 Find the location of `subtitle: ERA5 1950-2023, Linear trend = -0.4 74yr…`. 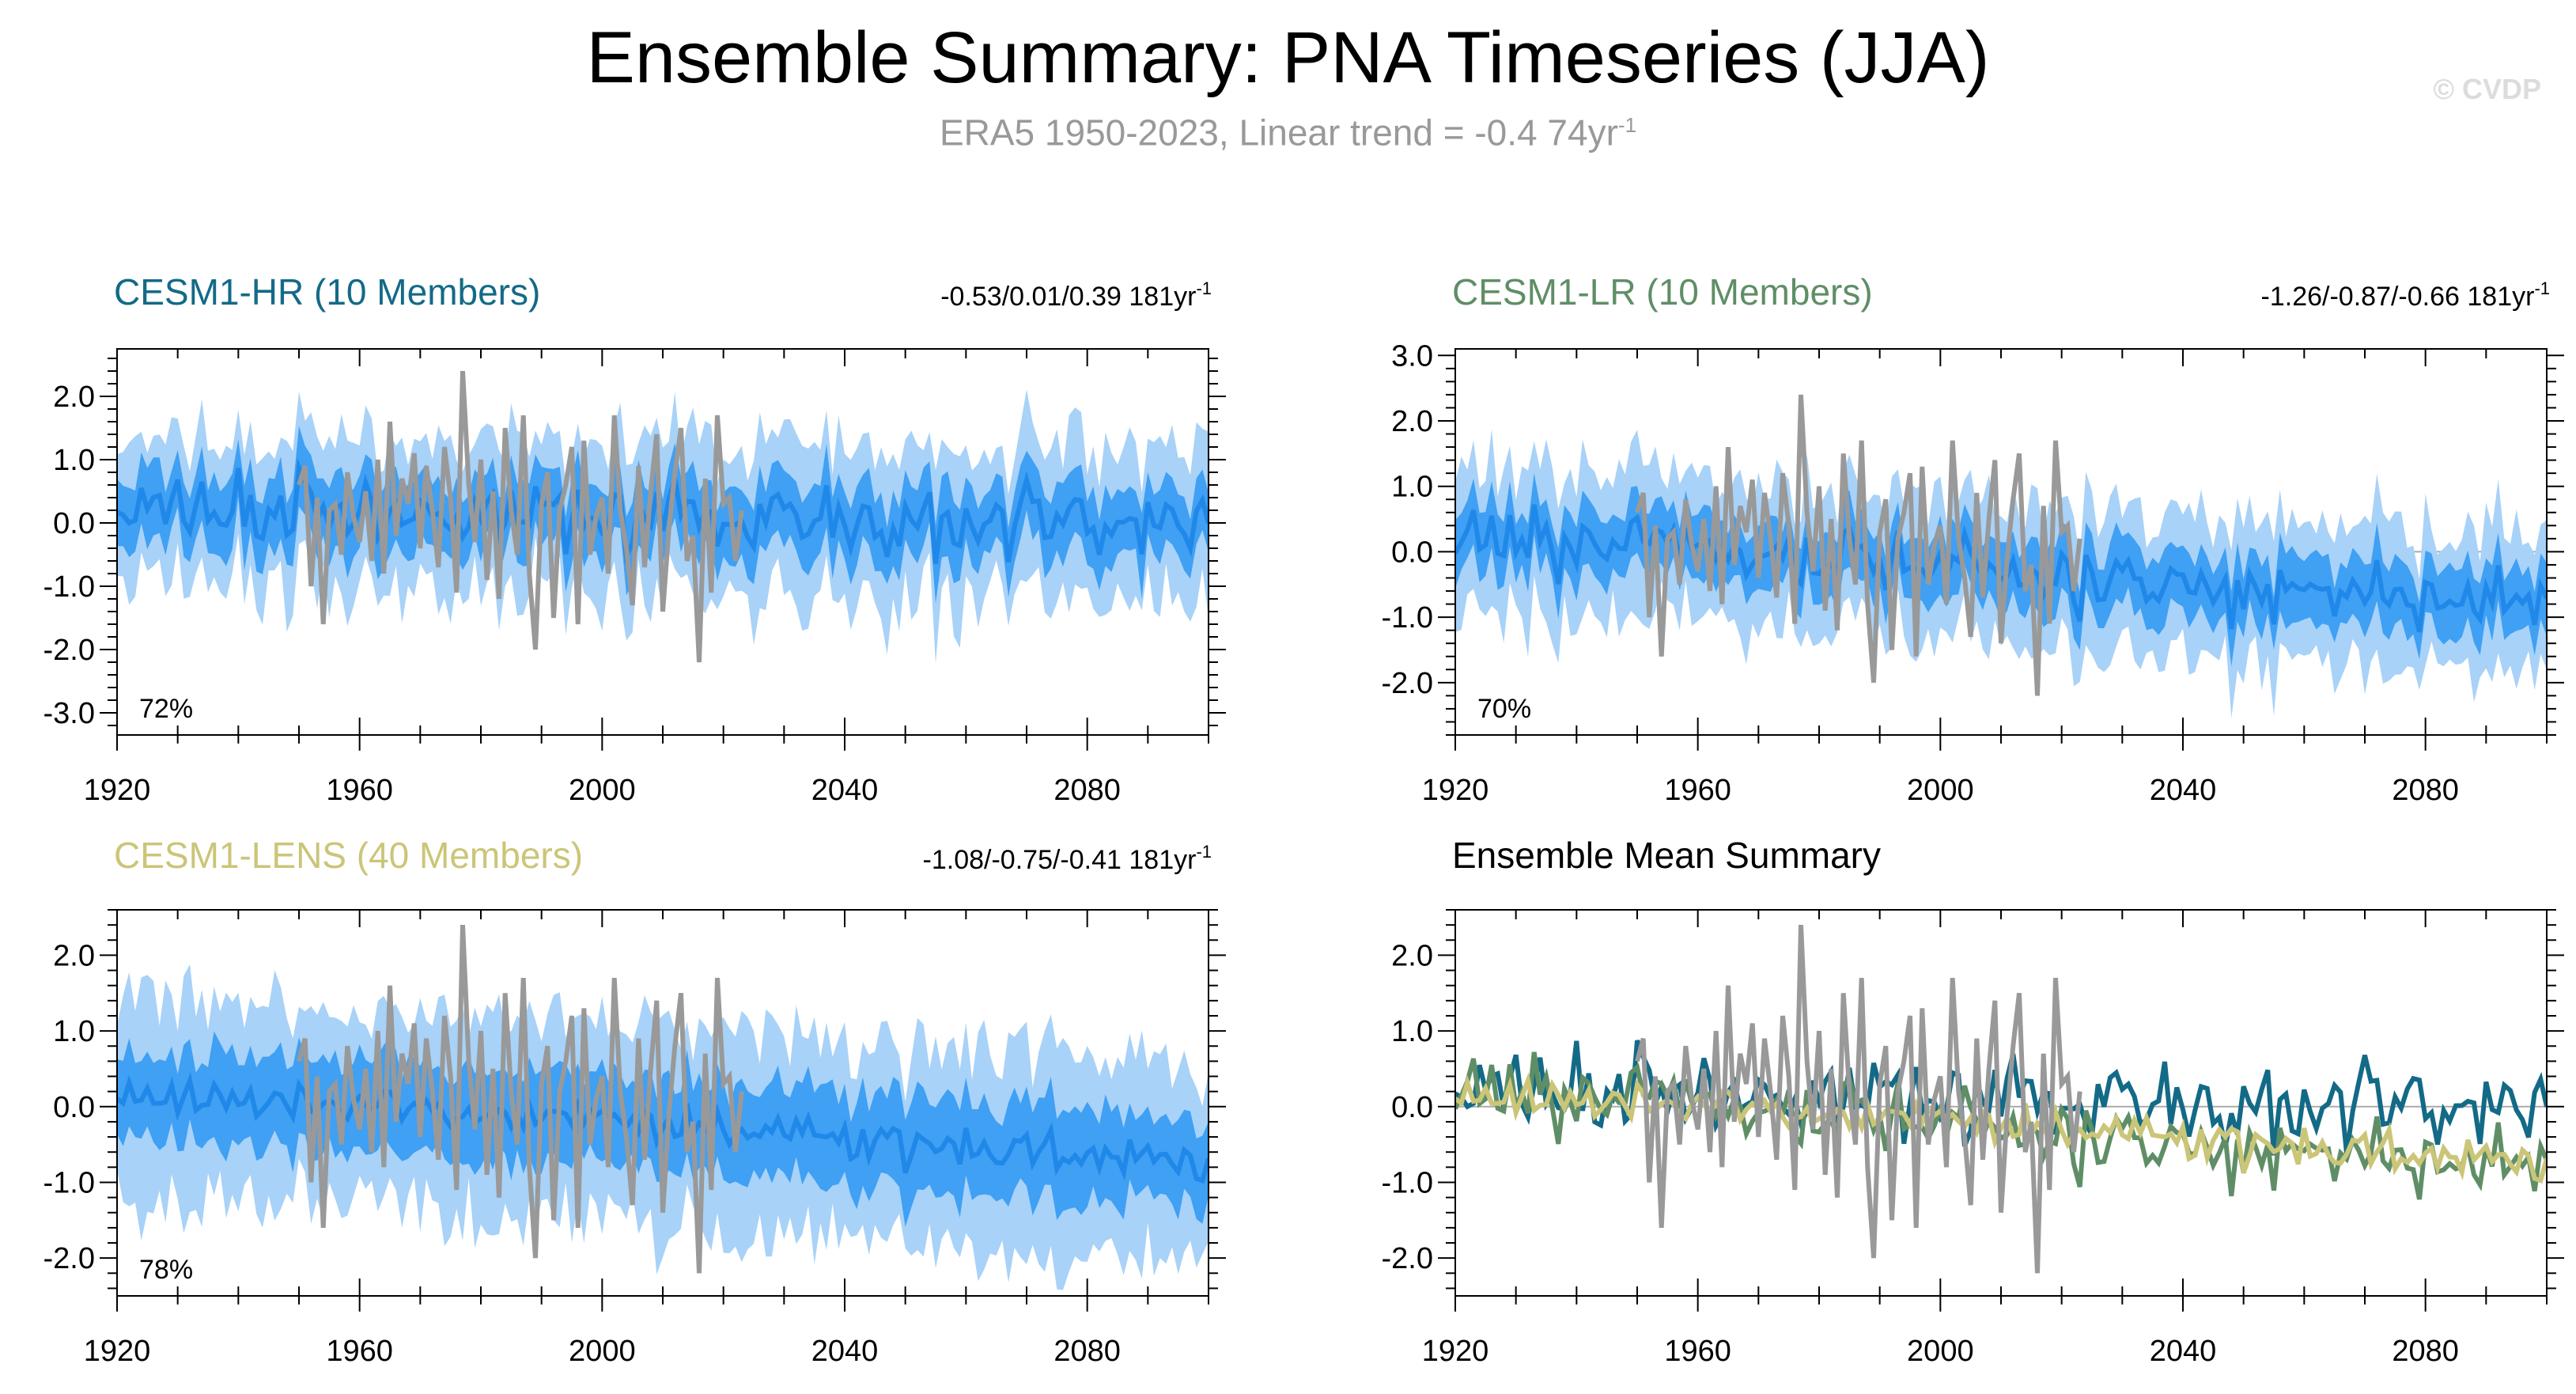

subtitle: ERA5 1950-2023, Linear trend = -0.4 74yr… is located at coordinates (1288, 128).